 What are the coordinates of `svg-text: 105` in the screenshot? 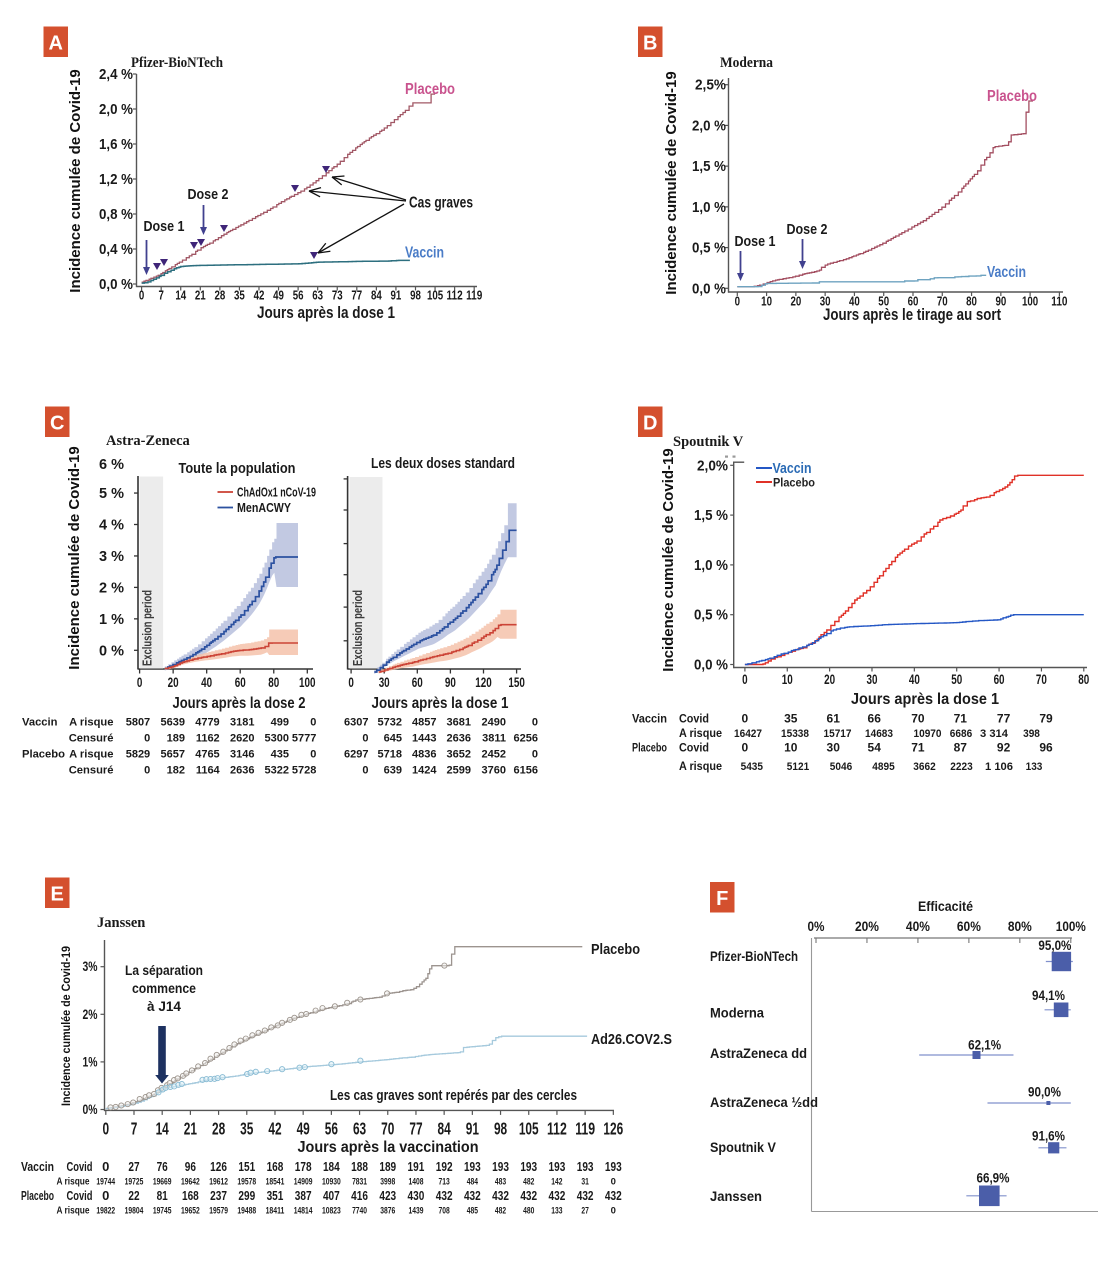 It's located at (529, 1129).